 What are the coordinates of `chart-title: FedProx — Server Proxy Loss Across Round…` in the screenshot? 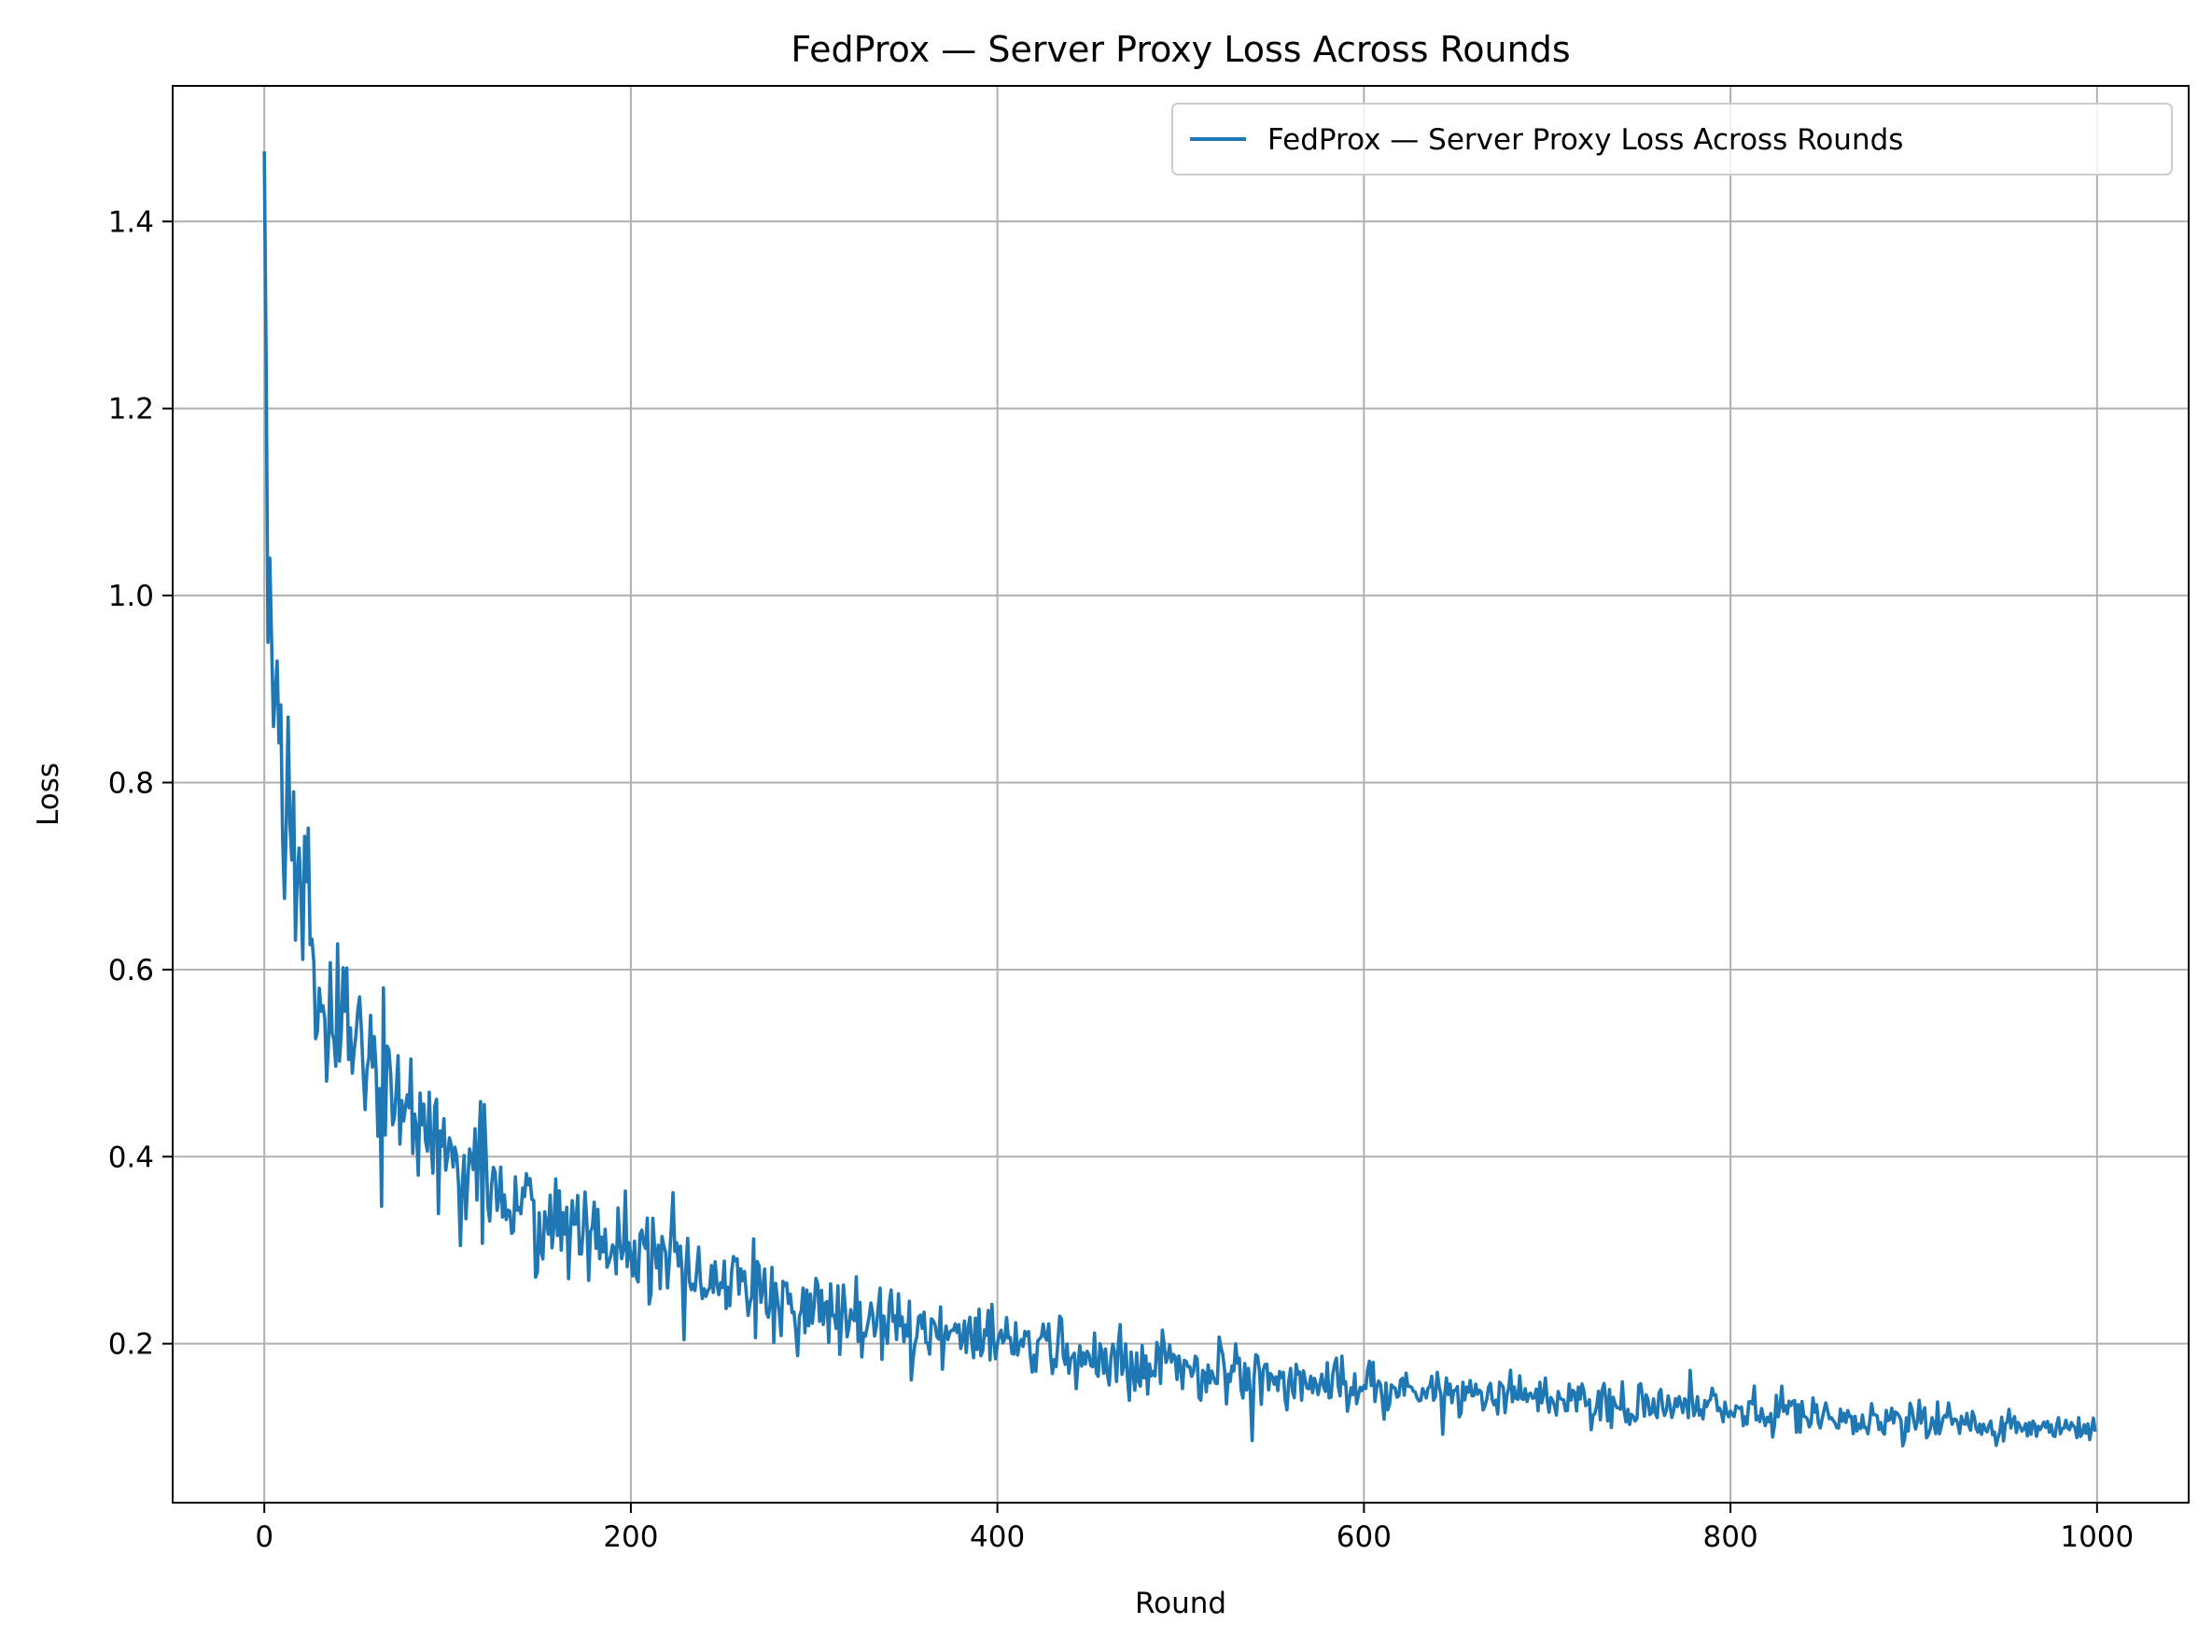 It's located at (1180, 49).